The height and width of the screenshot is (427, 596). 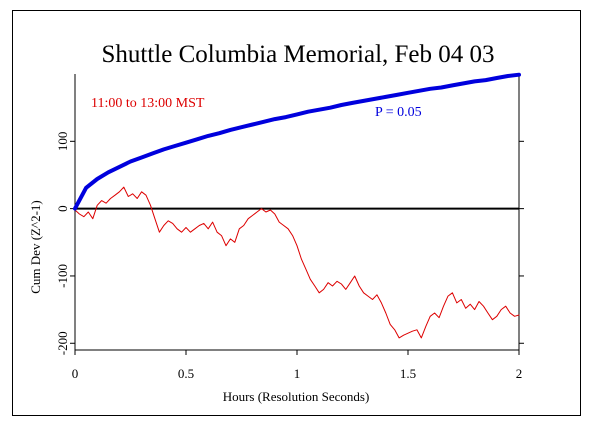 What do you see at coordinates (62, 208) in the screenshot?
I see `y-tick-label: 0` at bounding box center [62, 208].